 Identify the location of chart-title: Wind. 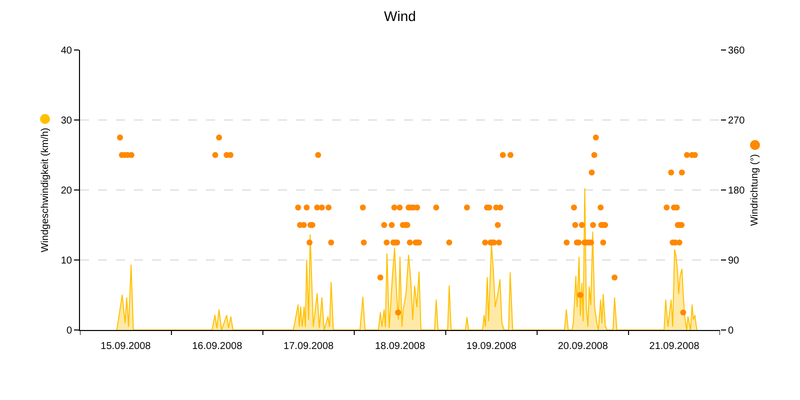
(400, 16).